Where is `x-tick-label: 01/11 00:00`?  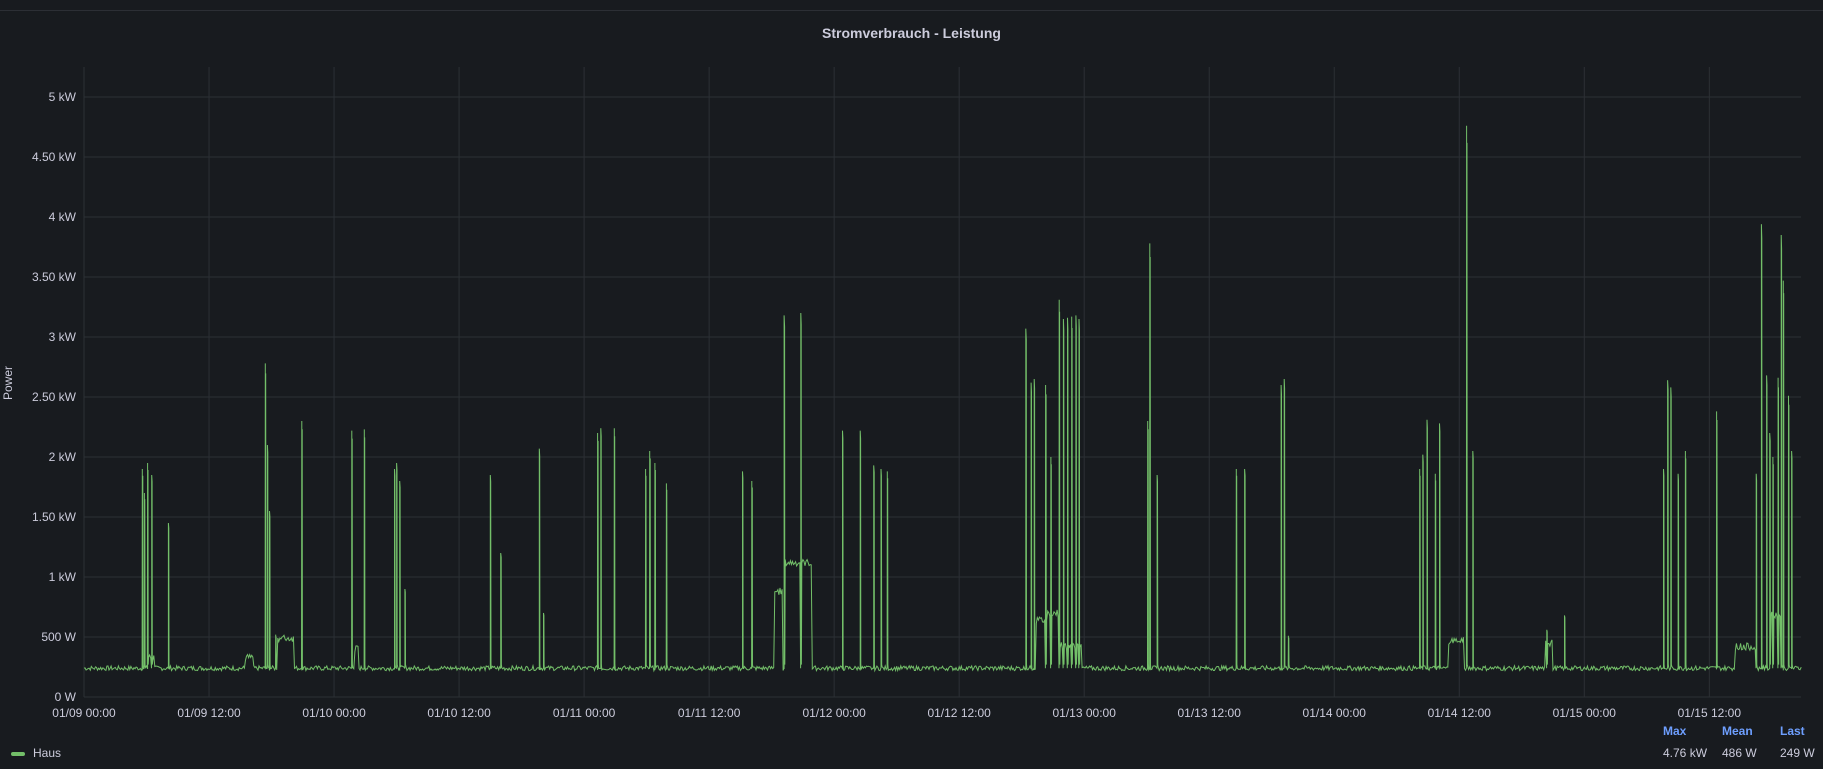
x-tick-label: 01/11 00:00 is located at coordinates (584, 713).